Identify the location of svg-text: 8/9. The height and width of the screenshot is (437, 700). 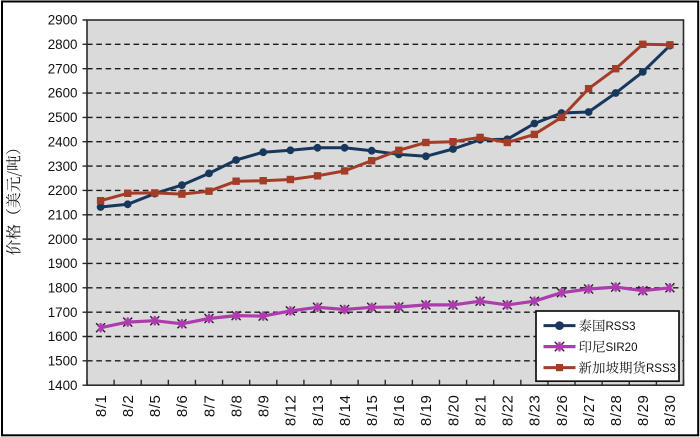
(264, 406).